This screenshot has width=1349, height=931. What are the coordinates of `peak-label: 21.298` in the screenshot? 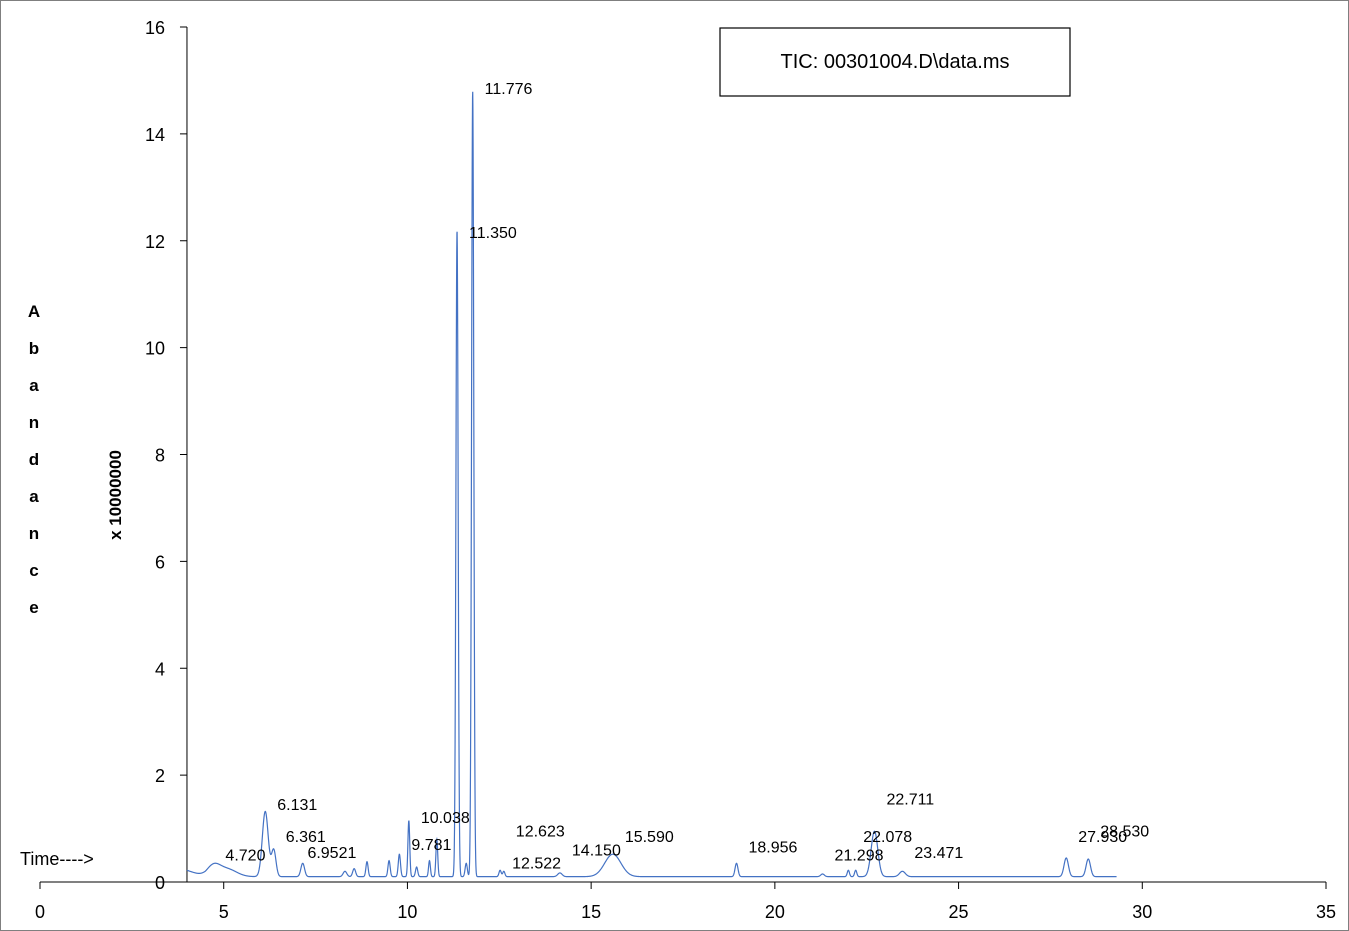 It's located at (859, 856).